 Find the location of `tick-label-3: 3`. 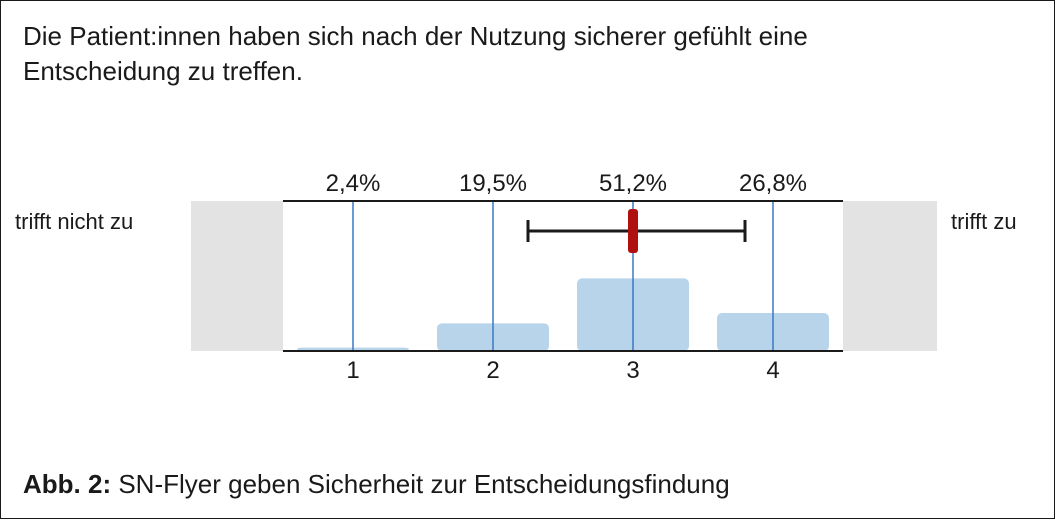

tick-label-3: 3 is located at coordinates (632, 370).